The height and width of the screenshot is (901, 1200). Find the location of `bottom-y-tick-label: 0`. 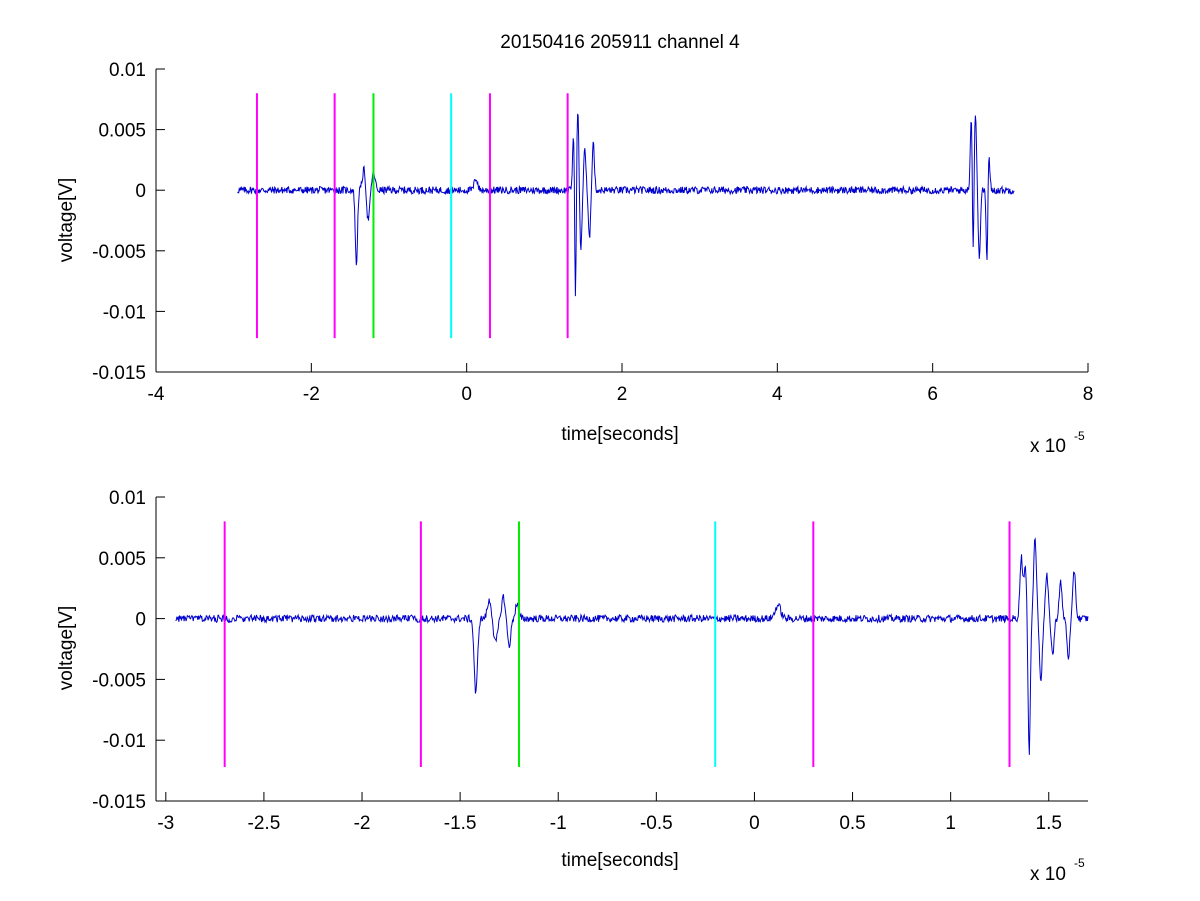

bottom-y-tick-label: 0 is located at coordinates (140, 620).